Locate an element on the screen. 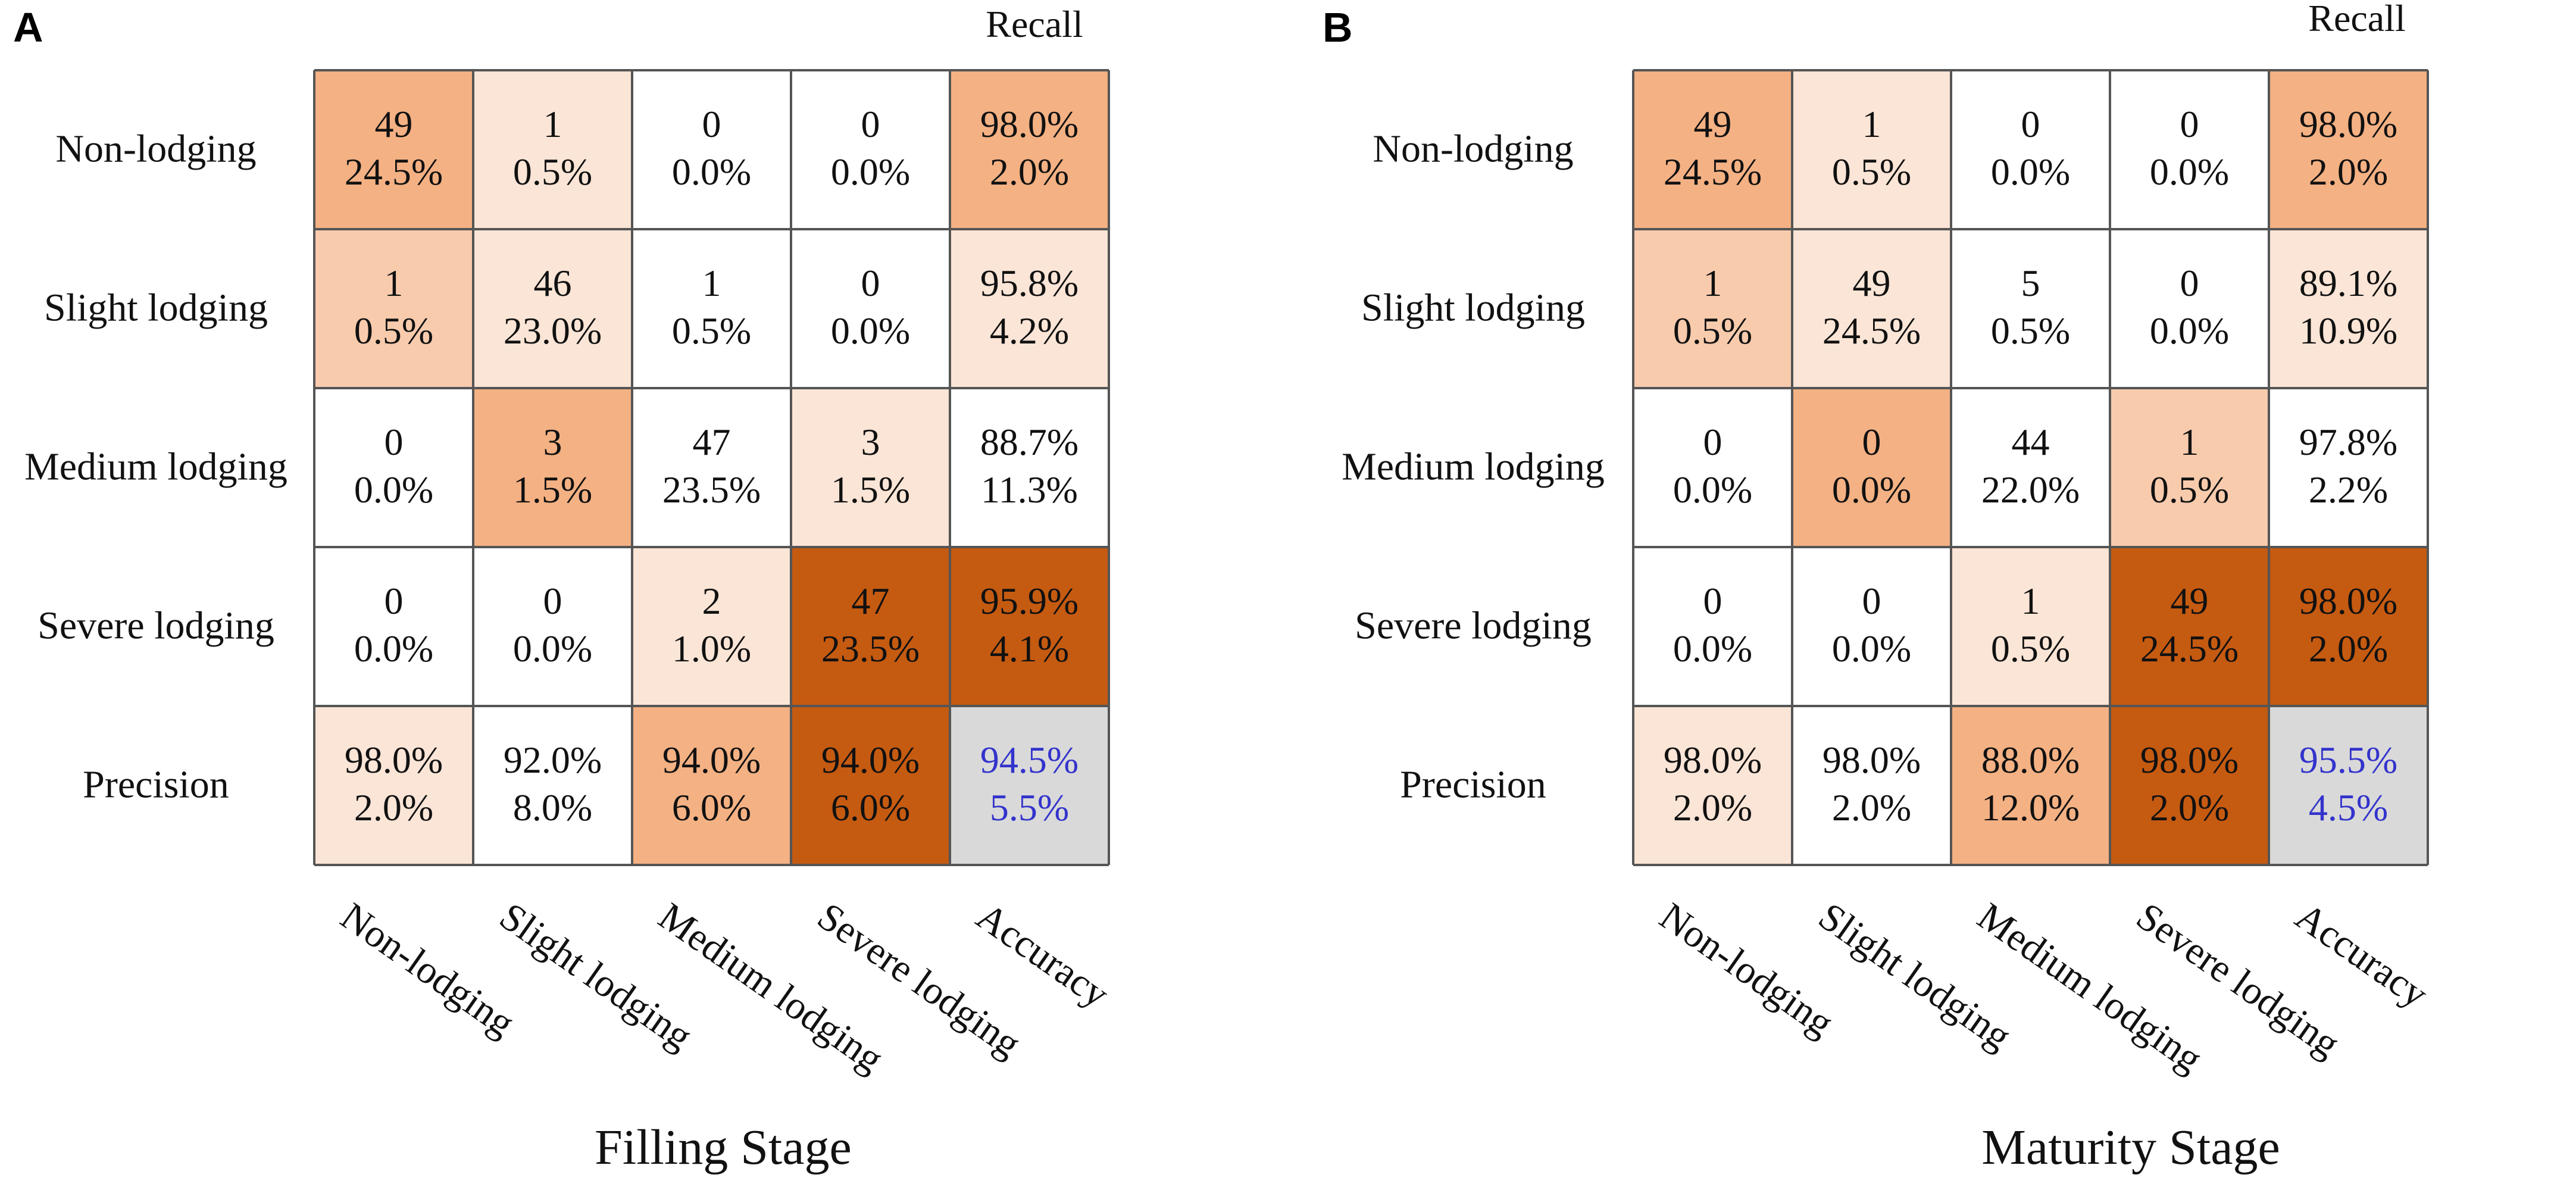 The height and width of the screenshot is (1187, 2576). recall-cell-value: 97.8% is located at coordinates (2348, 442).